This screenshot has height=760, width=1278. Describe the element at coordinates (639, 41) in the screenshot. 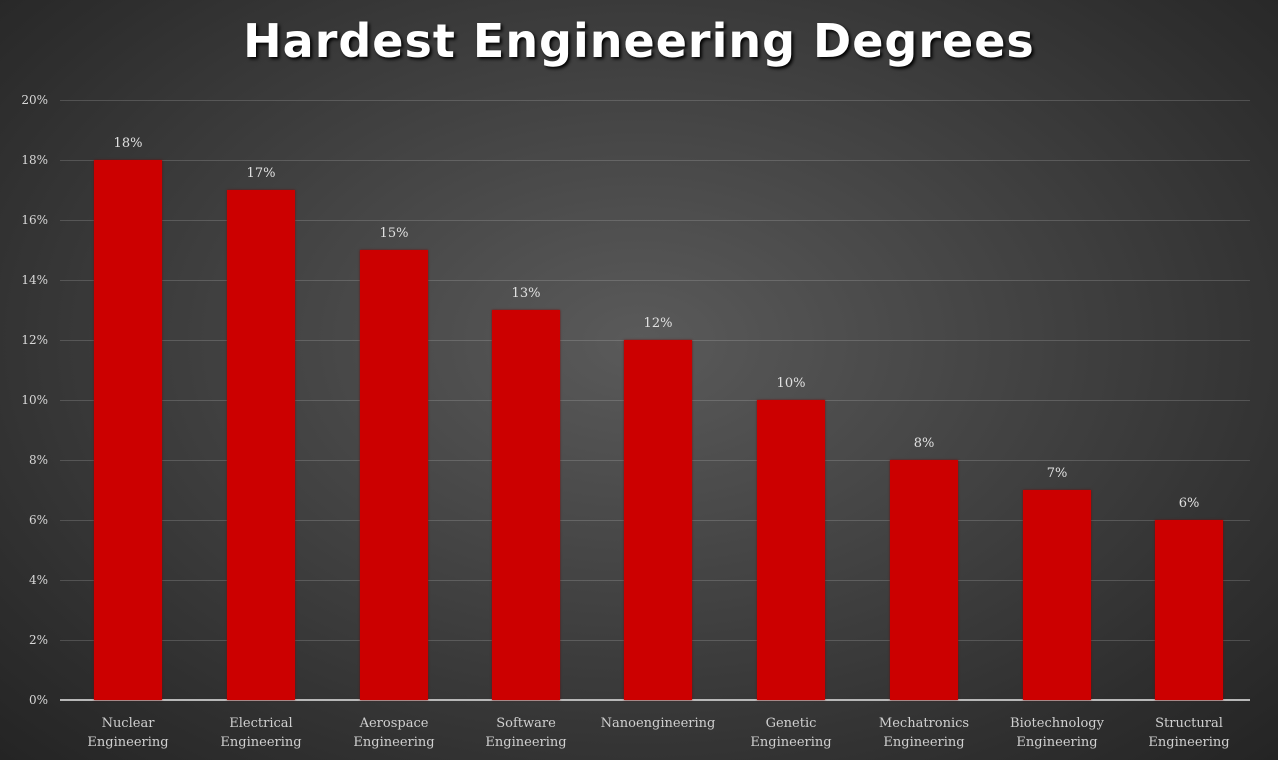

I see `chart-title: Hardest Engineering Degrees` at that location.